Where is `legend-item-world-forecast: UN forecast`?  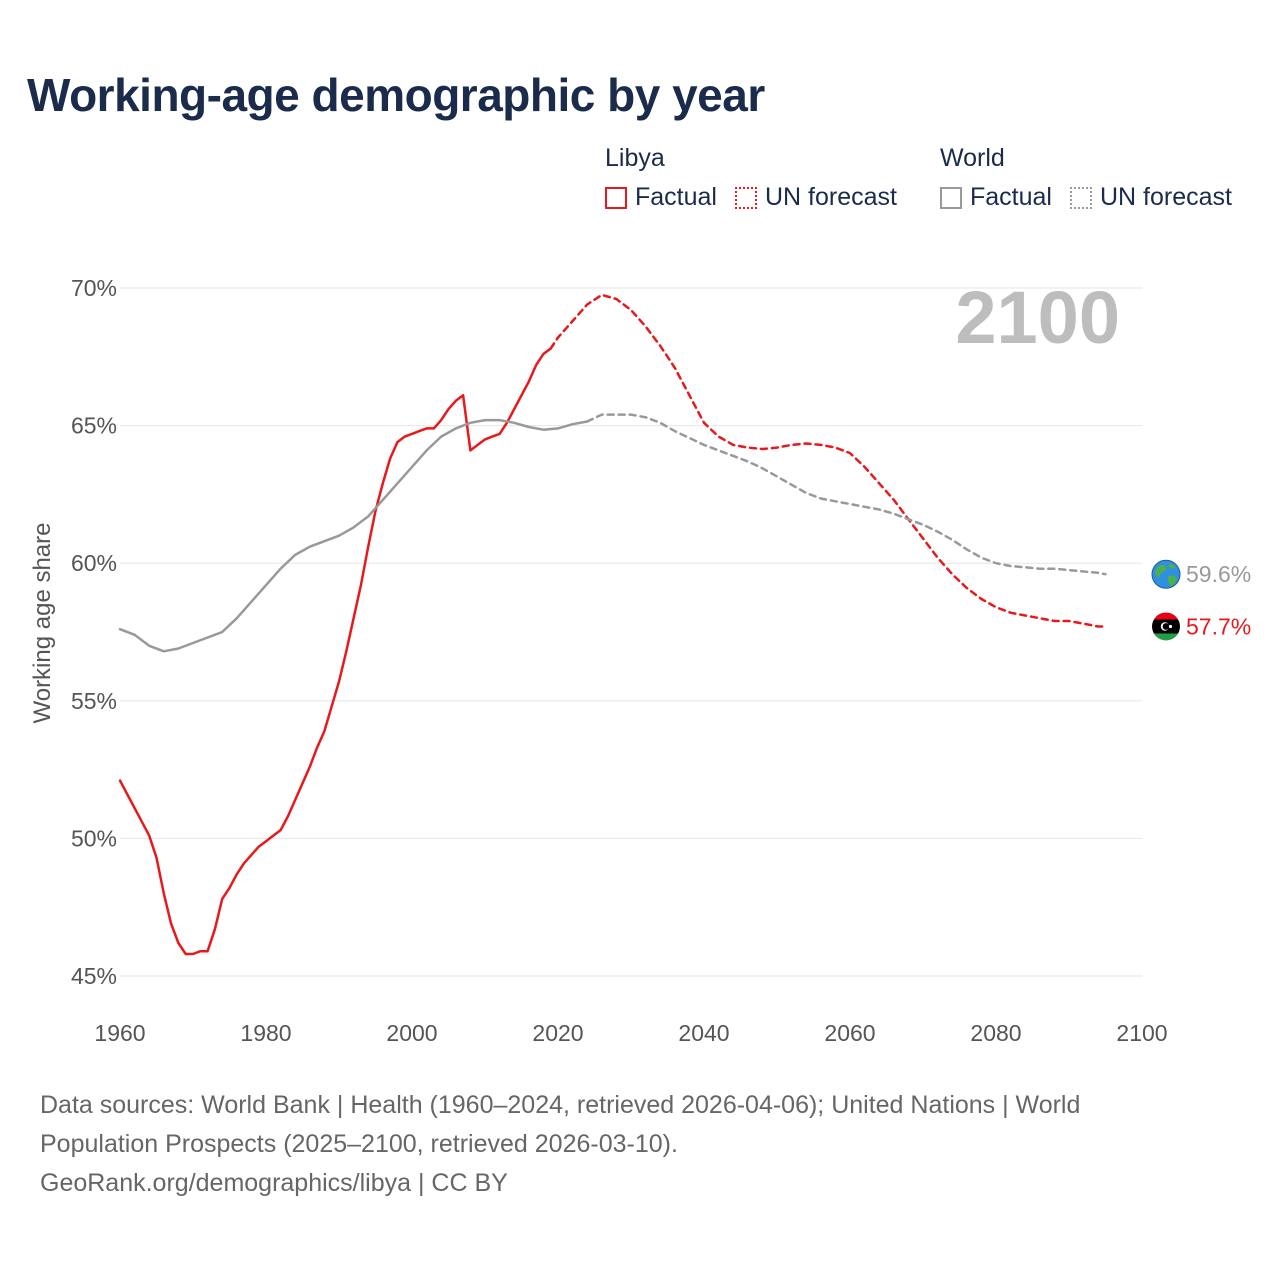
legend-item-world-forecast: UN forecast is located at coordinates (1150, 197).